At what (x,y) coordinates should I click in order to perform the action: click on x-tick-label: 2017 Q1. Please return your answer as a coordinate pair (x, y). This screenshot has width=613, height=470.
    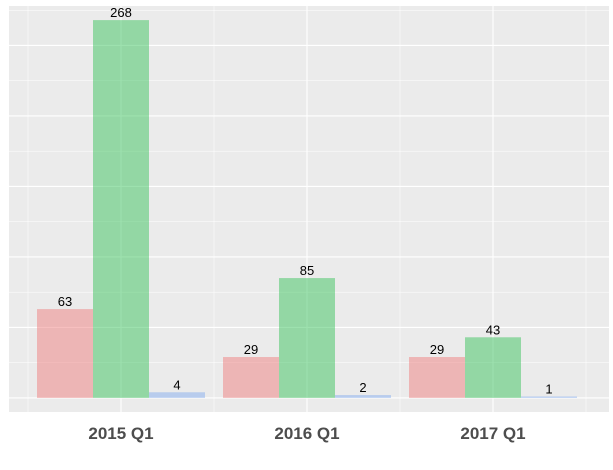
    Looking at the image, I should click on (492, 433).